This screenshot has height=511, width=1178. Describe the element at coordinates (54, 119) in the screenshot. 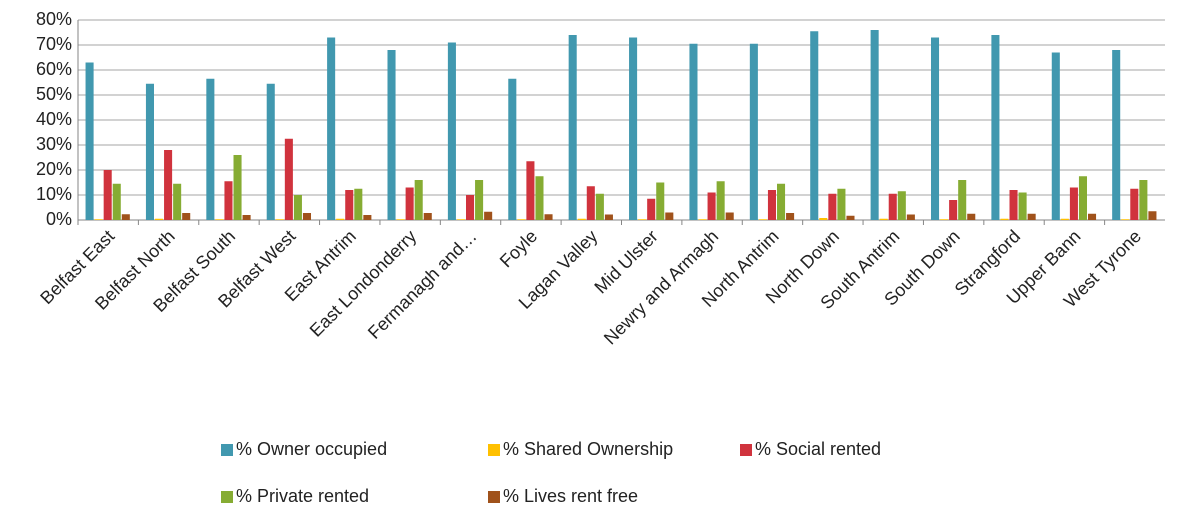

I see `y-tick-label: 40%` at that location.